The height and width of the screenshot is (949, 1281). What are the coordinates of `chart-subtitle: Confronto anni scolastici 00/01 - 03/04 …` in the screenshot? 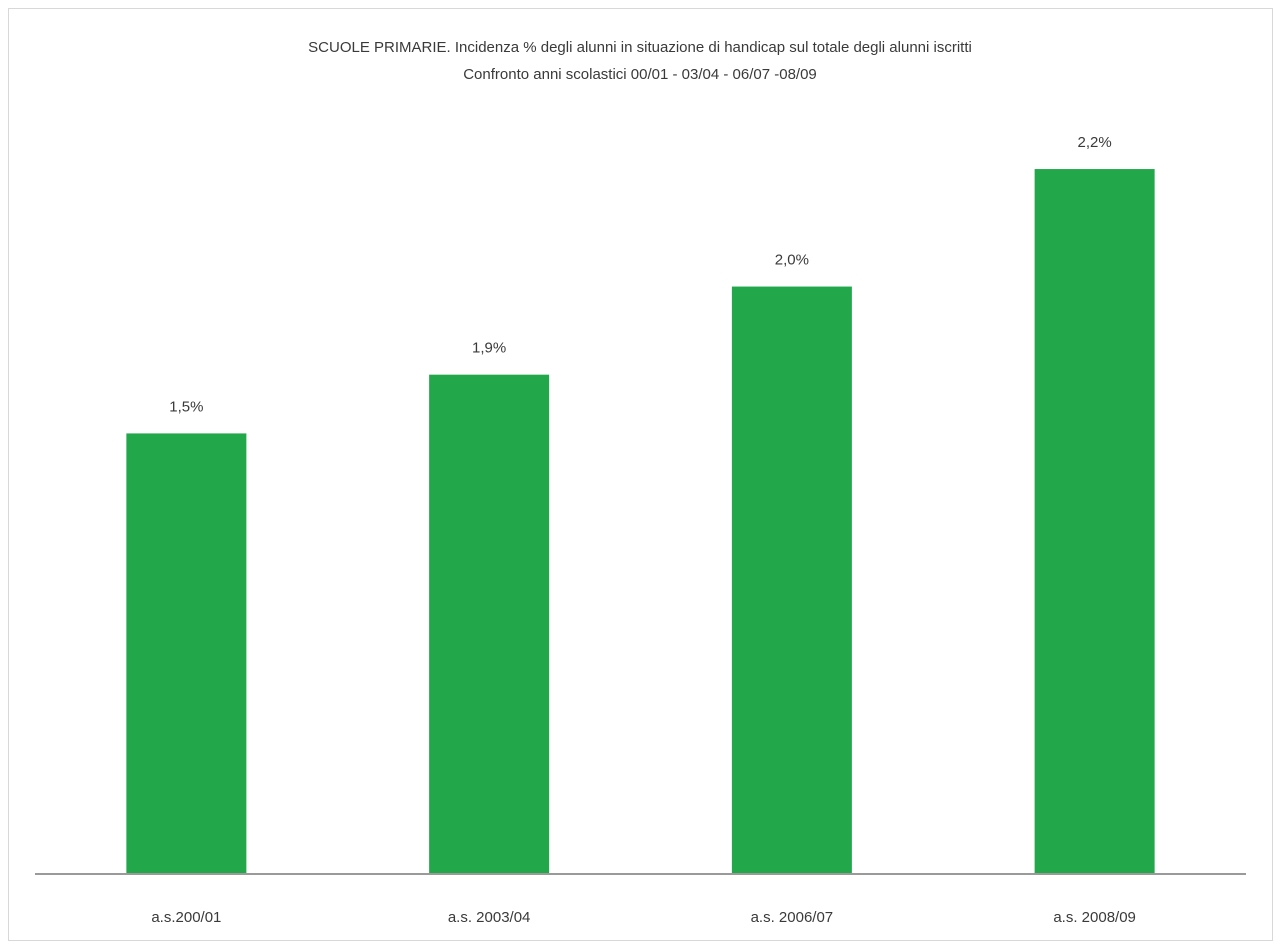 It's located at (640, 74).